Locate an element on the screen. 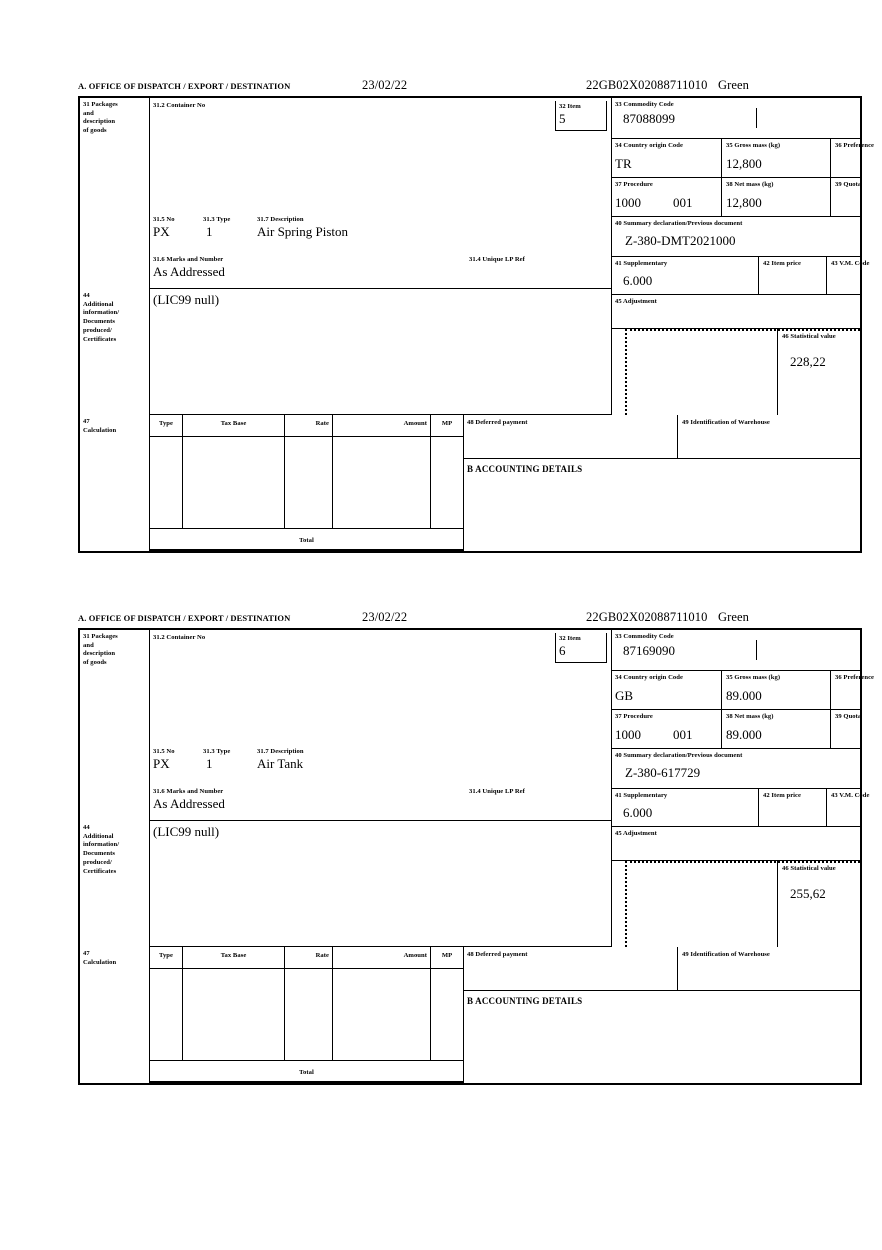  gross-mass-value: 12,800 is located at coordinates (744, 163).